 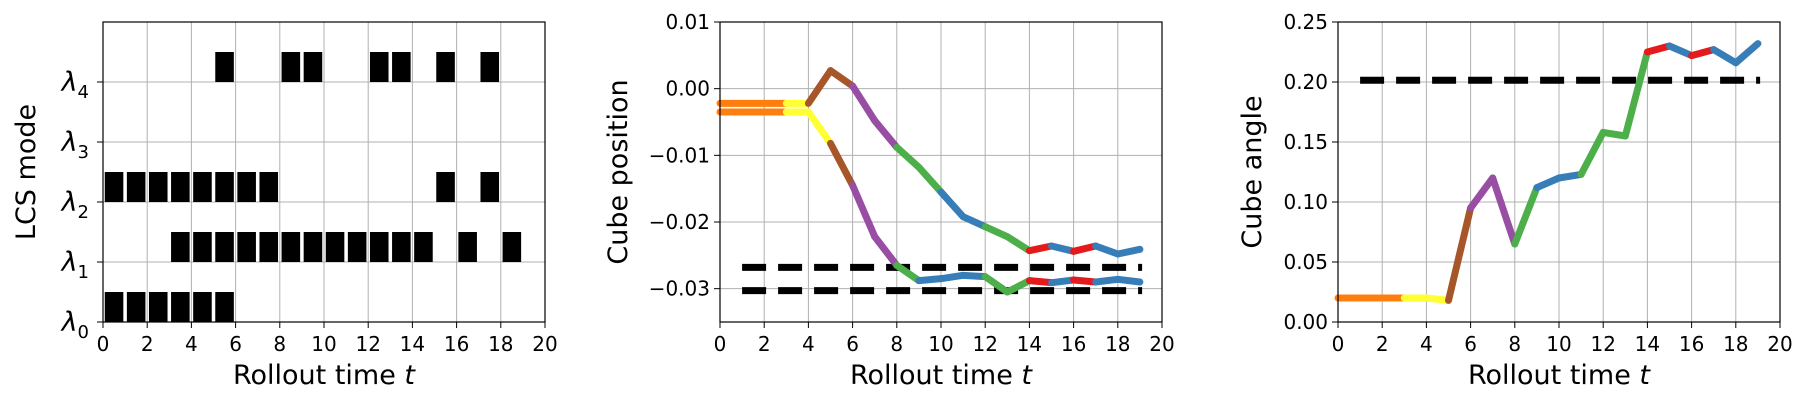 I want to click on x-tick-label: 18, so click(x=1117, y=344).